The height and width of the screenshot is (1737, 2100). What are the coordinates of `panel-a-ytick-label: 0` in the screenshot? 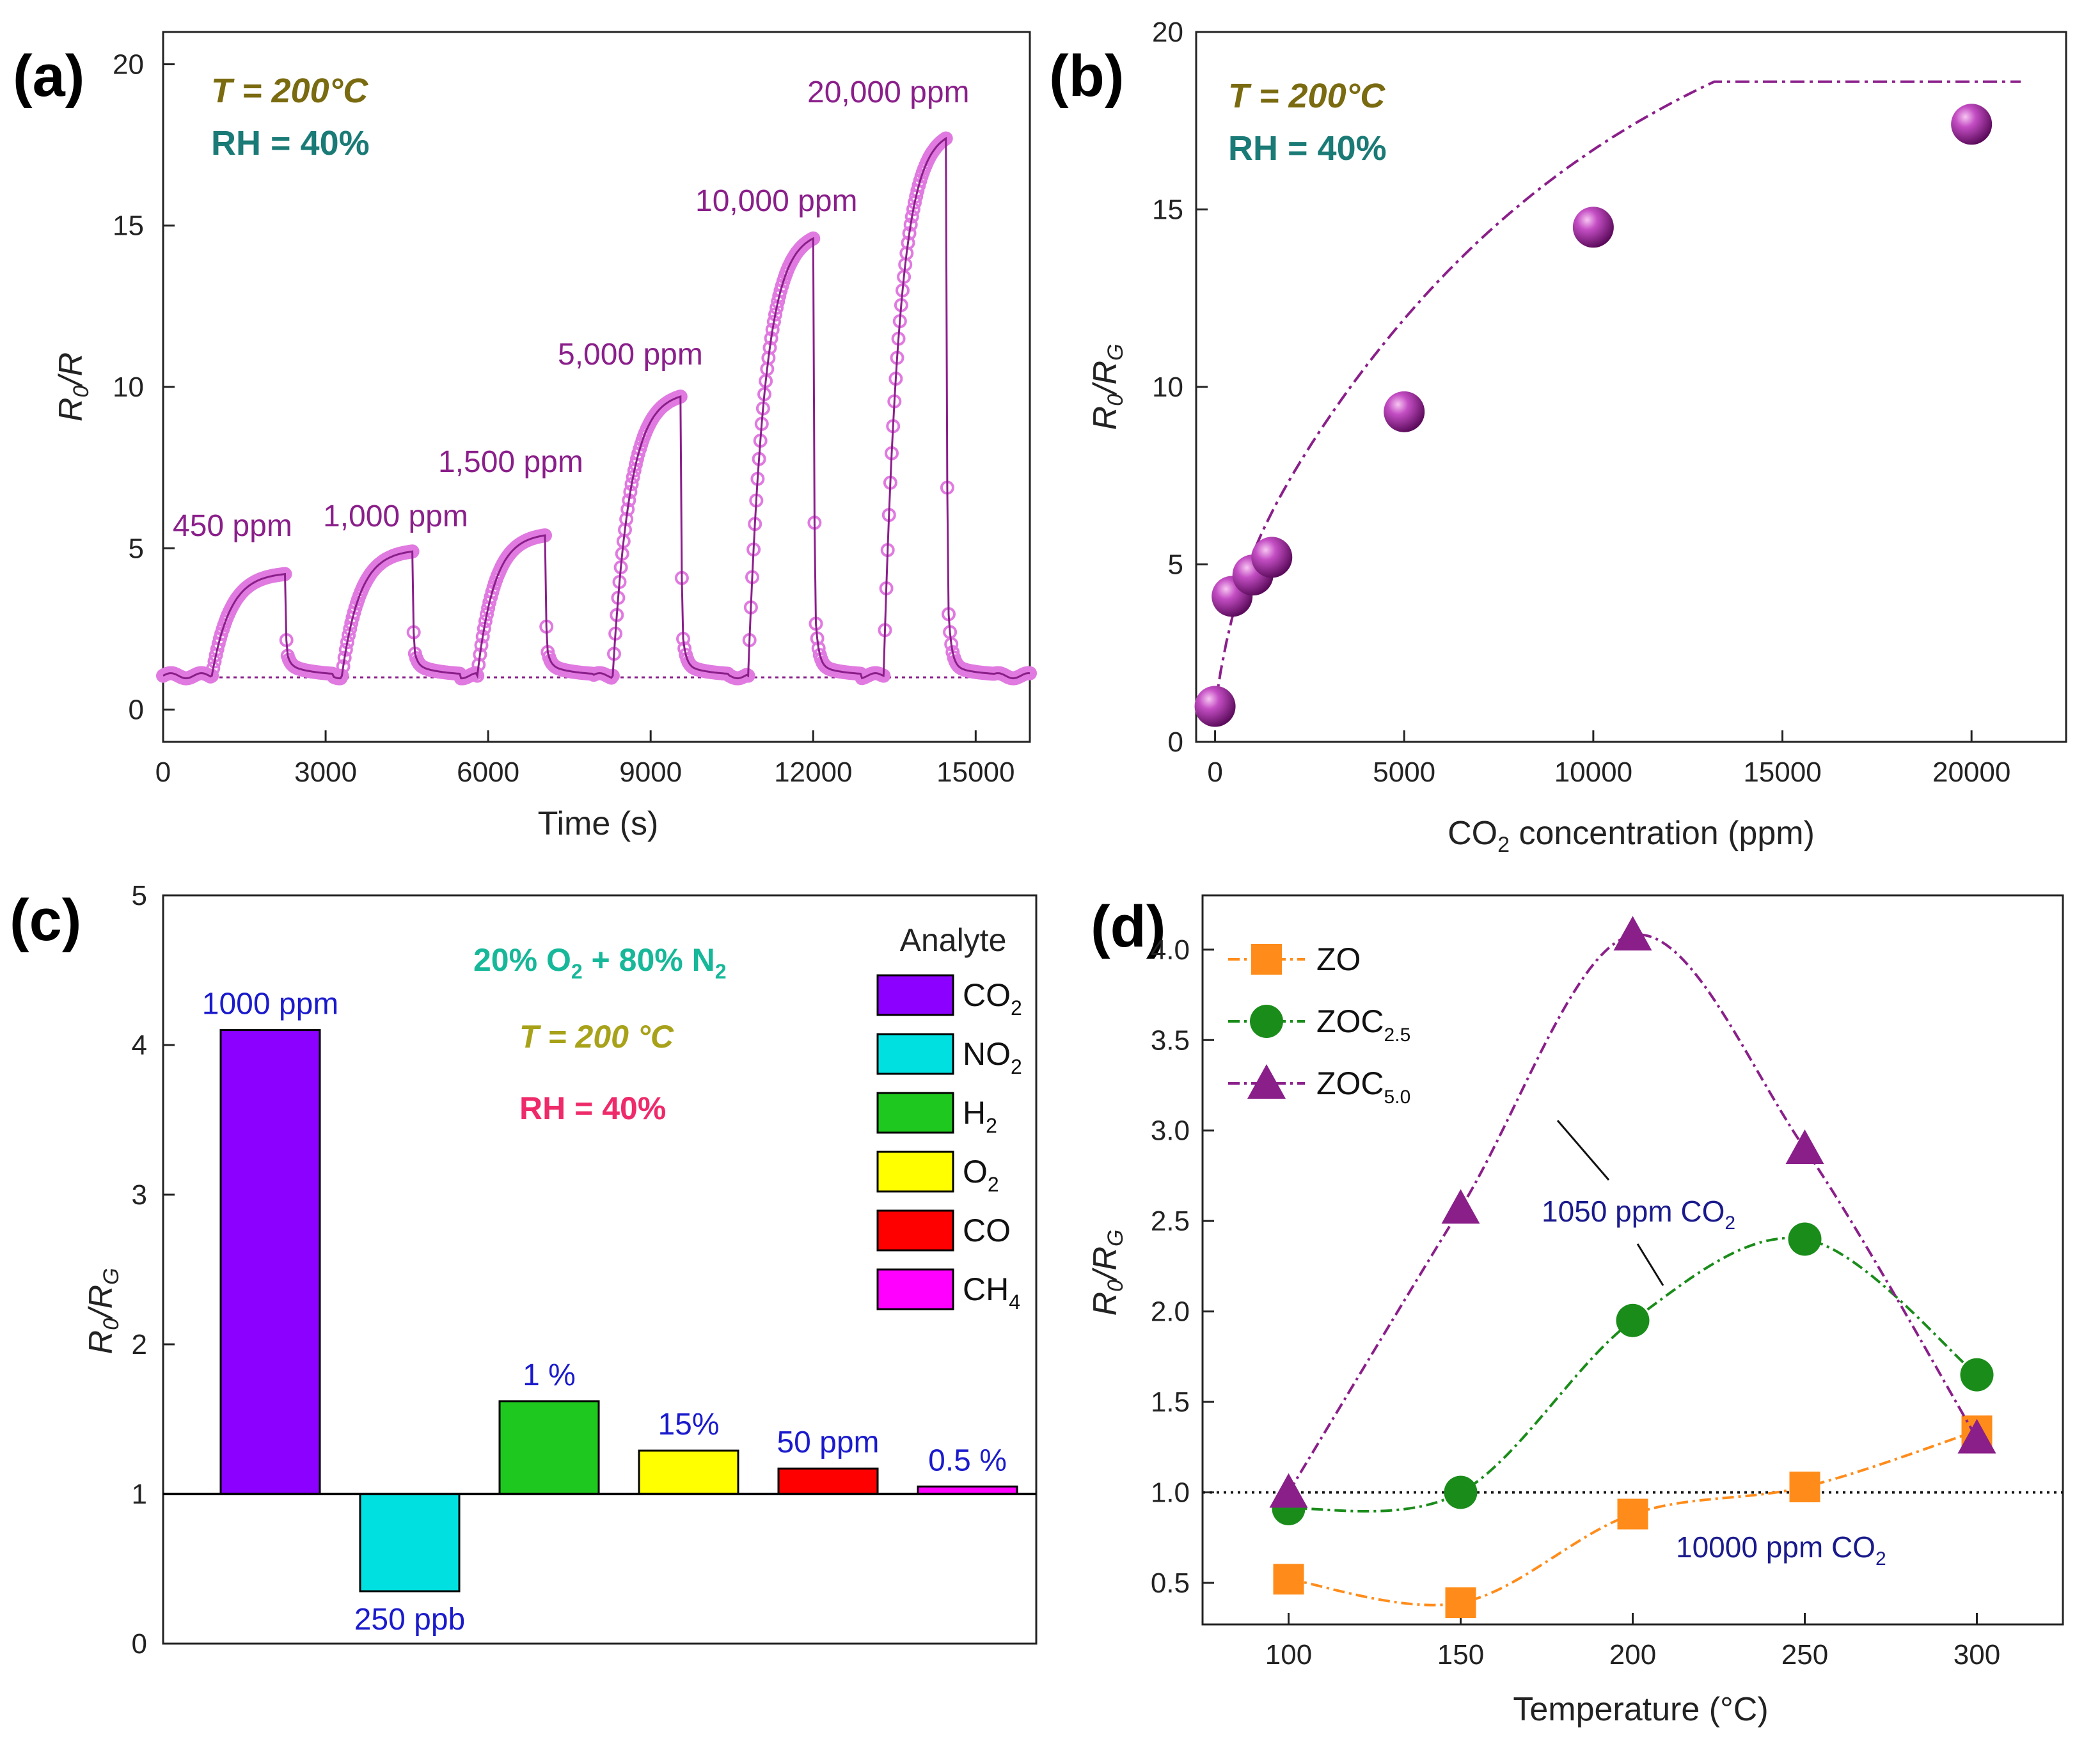 It's located at (136, 710).